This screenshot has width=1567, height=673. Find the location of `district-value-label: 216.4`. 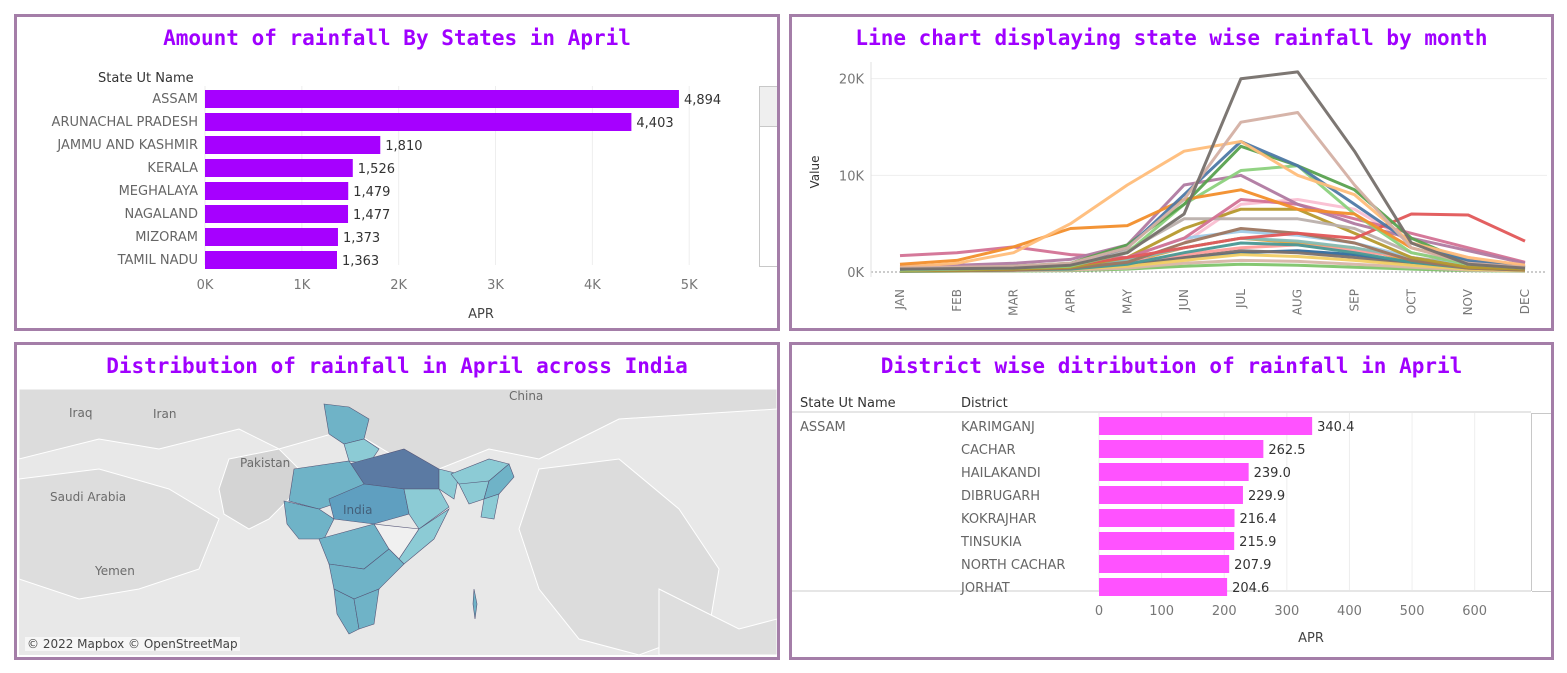

district-value-label: 216.4 is located at coordinates (1257, 519).